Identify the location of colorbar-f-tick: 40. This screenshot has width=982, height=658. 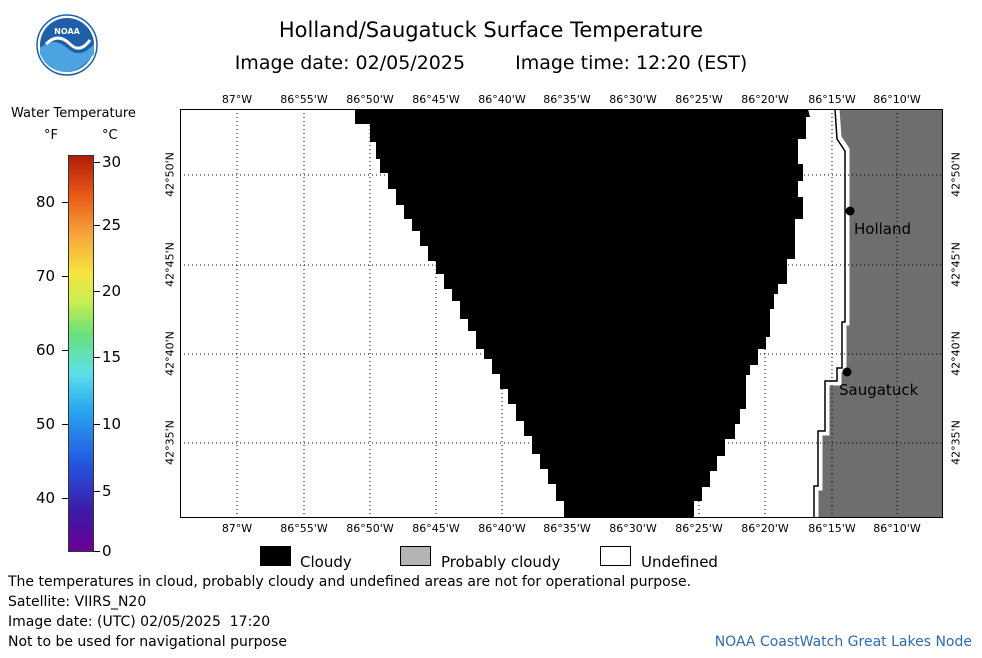
(46, 498).